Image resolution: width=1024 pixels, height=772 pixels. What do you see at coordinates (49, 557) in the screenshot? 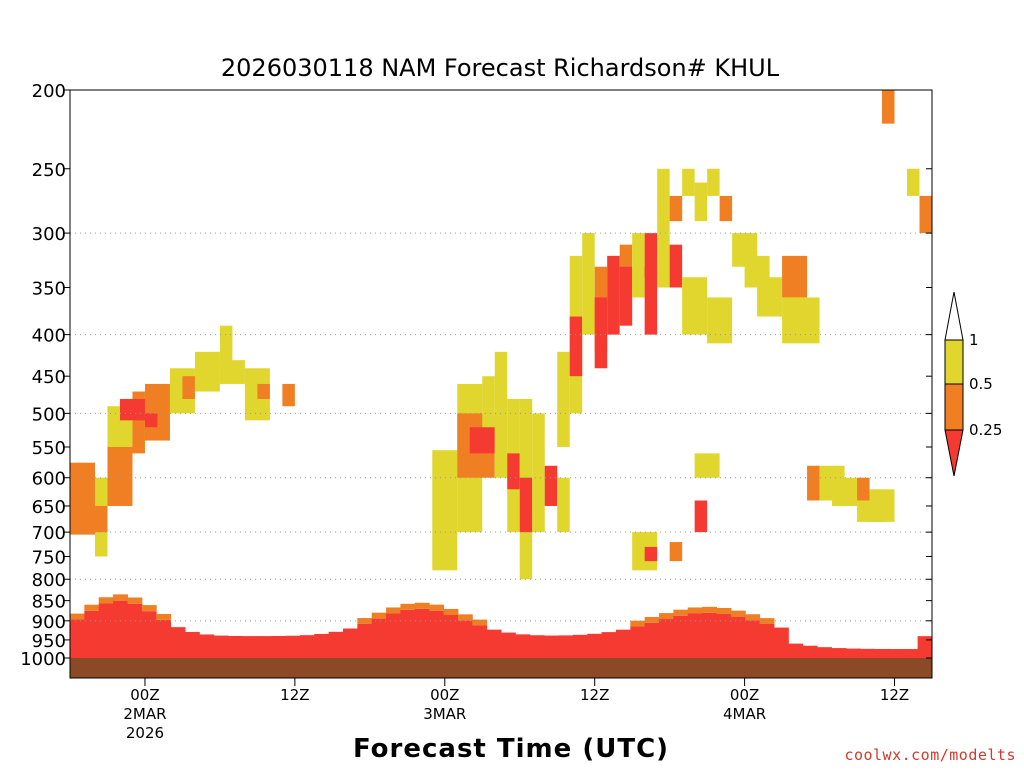
I see `y-tick-label: 750` at bounding box center [49, 557].